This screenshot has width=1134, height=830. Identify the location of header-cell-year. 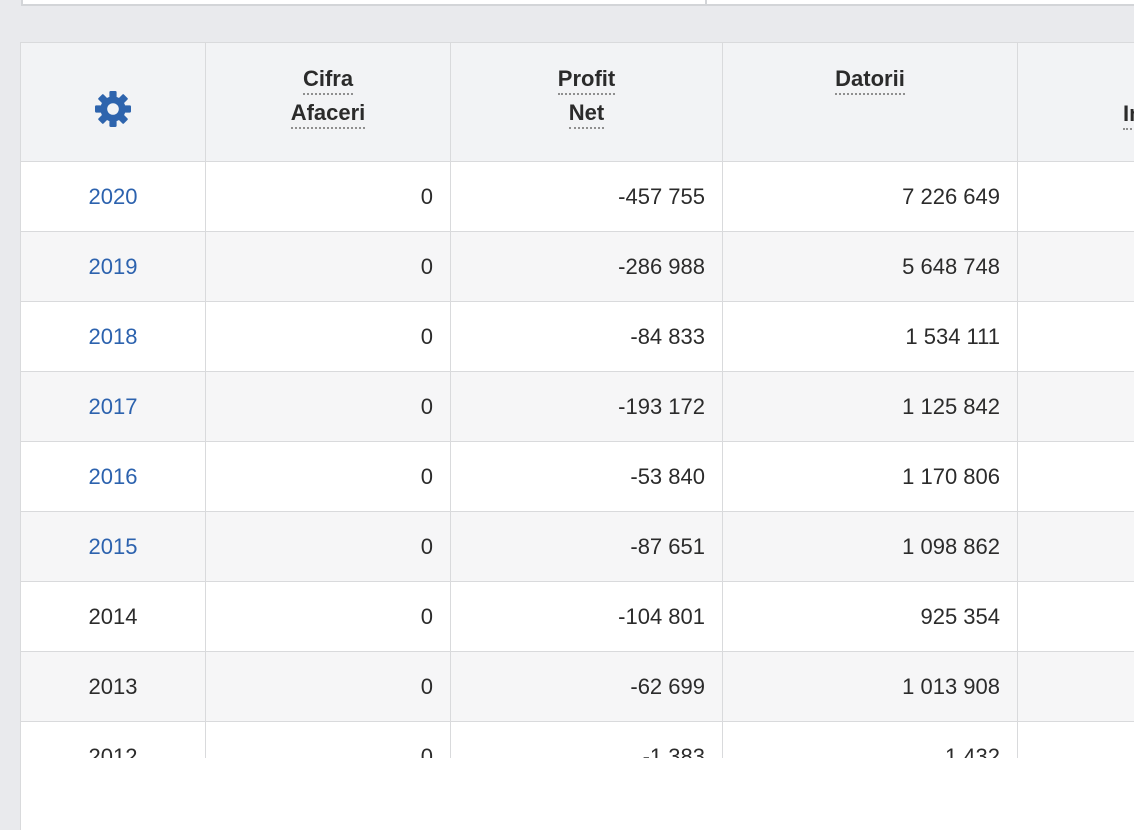
(113, 102).